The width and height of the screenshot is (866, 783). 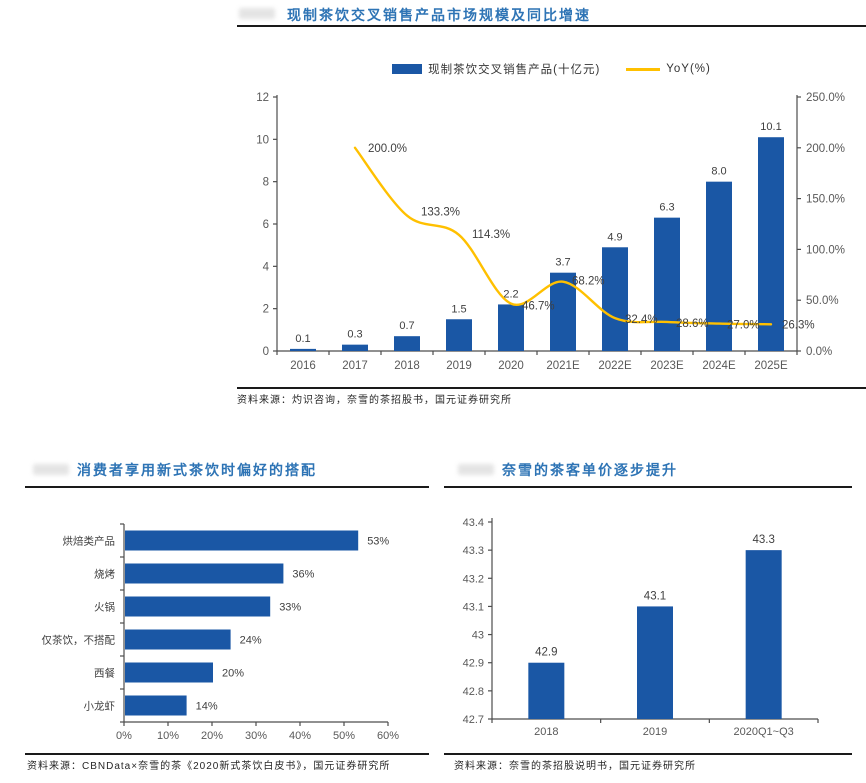 What do you see at coordinates (439, 15) in the screenshot?
I see `market-chart-title: 现制茶饮交叉销售产品市场规模及同比增速` at bounding box center [439, 15].